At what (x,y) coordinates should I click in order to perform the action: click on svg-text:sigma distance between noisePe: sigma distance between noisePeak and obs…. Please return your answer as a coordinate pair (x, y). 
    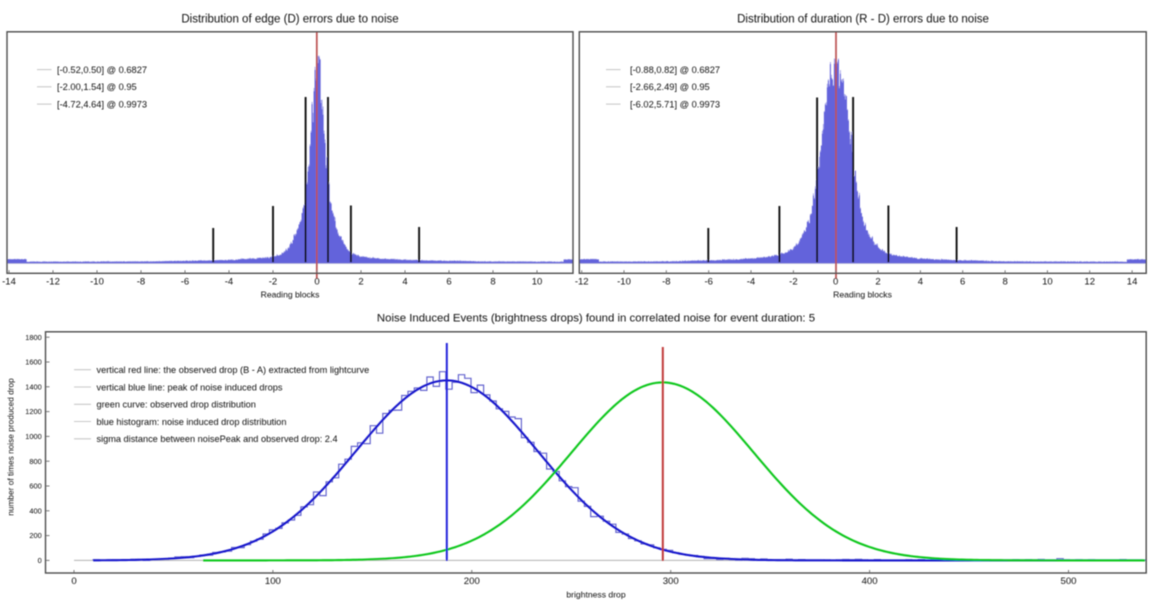
    Looking at the image, I should click on (217, 439).